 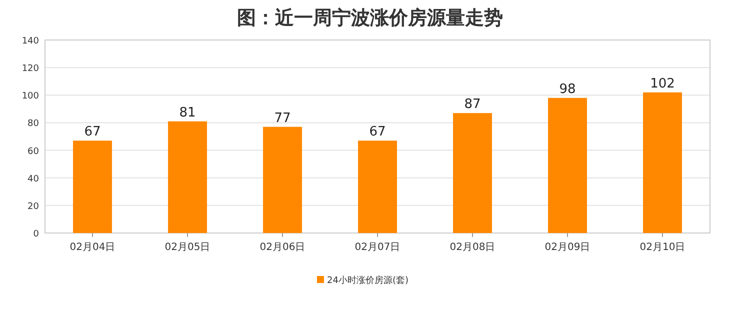 What do you see at coordinates (567, 89) in the screenshot?
I see `data-label: 98` at bounding box center [567, 89].